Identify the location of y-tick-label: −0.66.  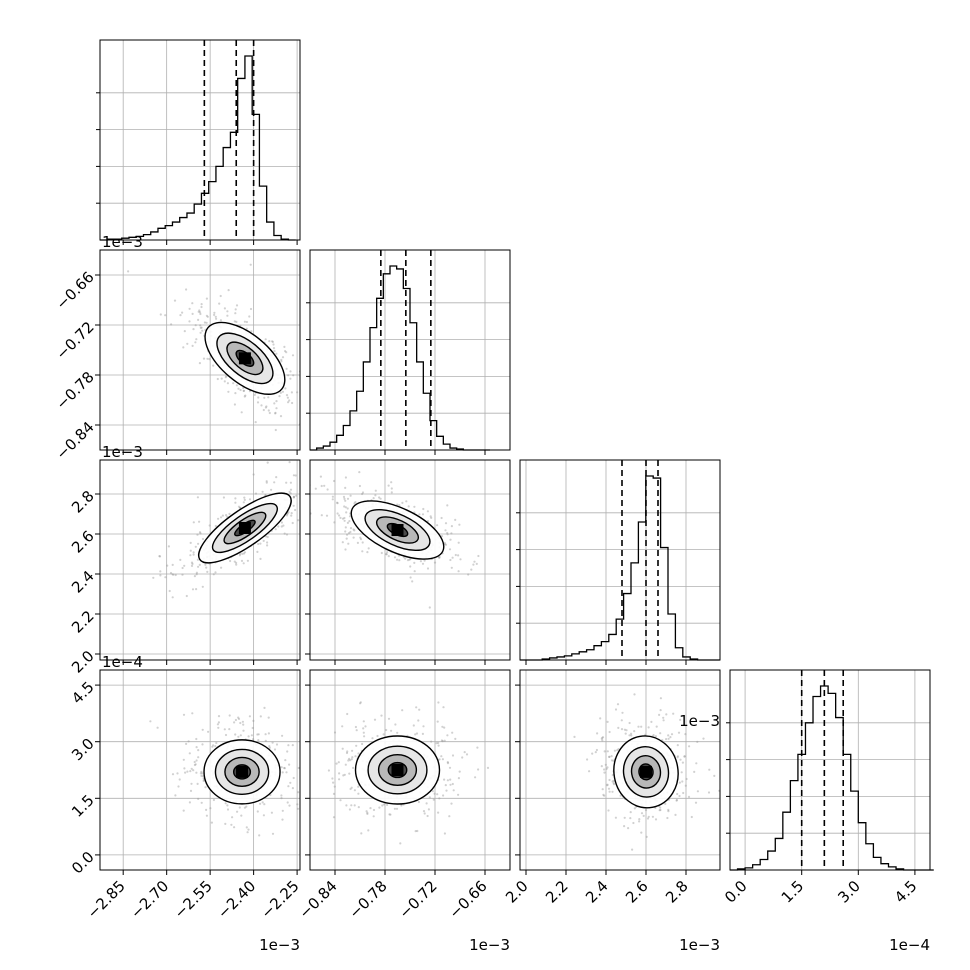
(74, 290).